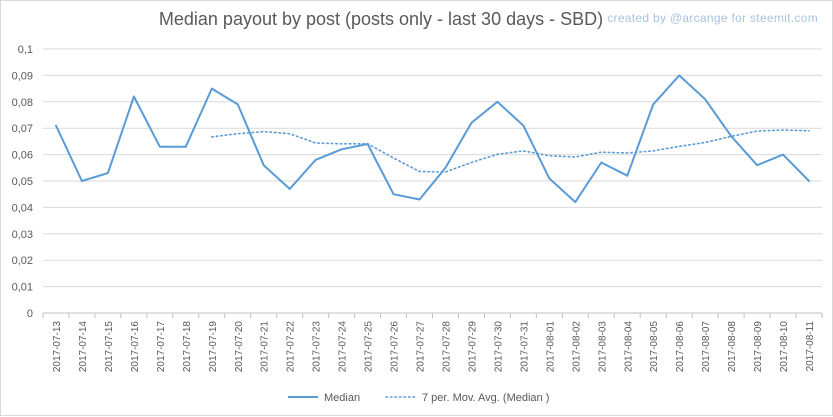 This screenshot has height=417, width=833. What do you see at coordinates (83, 347) in the screenshot?
I see `x-tick-label: 2017-07-14` at bounding box center [83, 347].